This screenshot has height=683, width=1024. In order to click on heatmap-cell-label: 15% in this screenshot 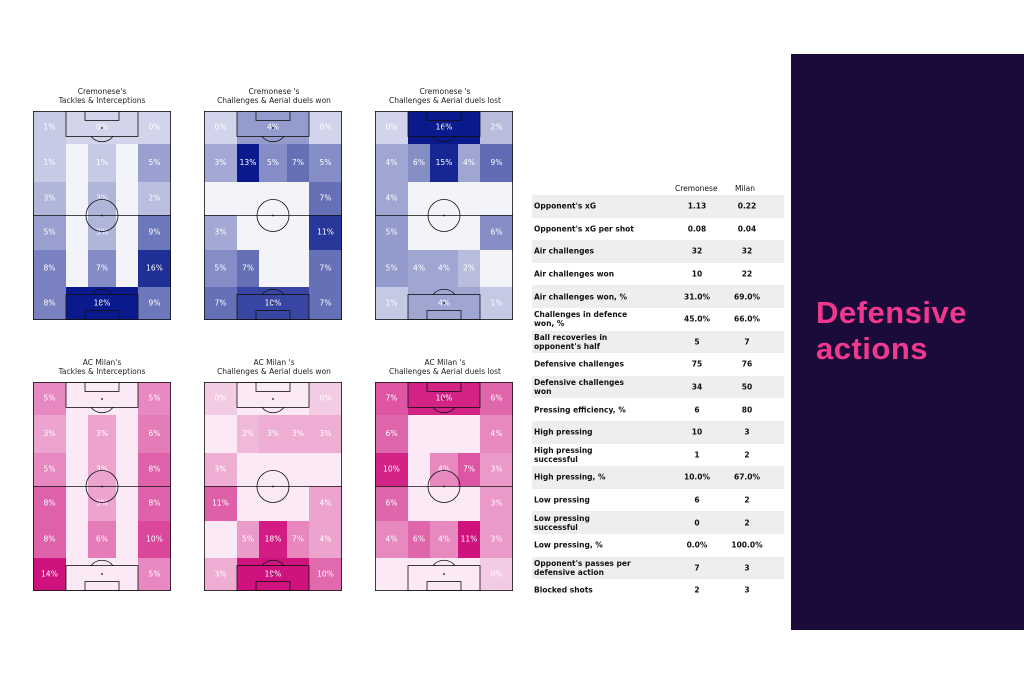, I will do `click(444, 162)`.